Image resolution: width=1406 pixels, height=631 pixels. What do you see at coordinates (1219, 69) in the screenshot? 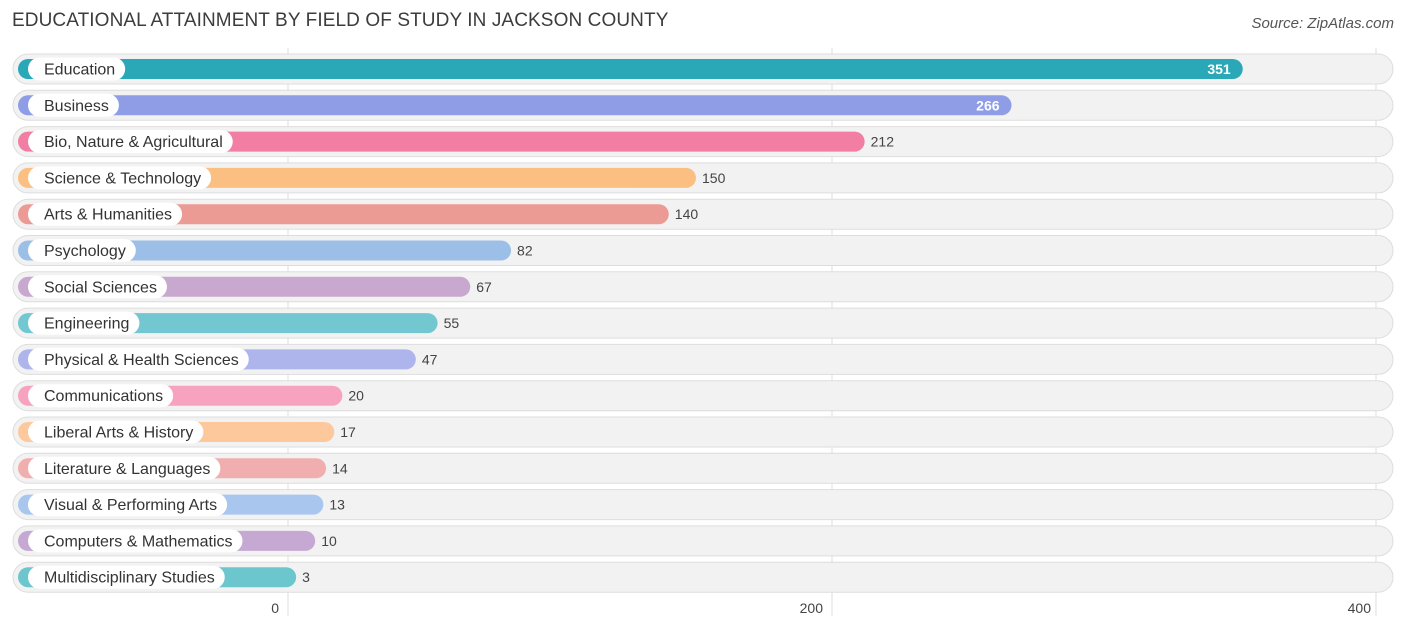
I see `value-label: 351` at bounding box center [1219, 69].